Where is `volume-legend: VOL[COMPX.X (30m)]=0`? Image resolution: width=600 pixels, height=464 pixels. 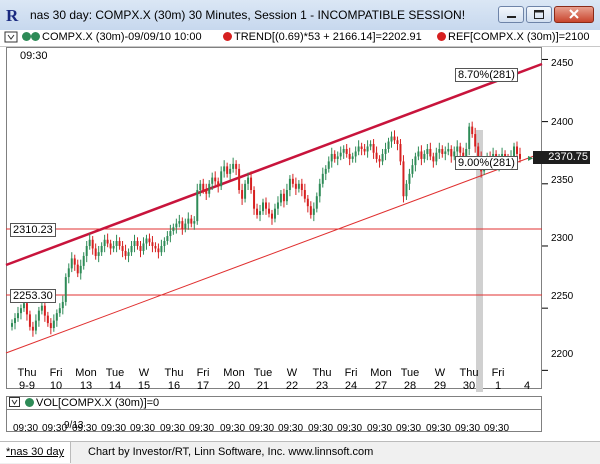 volume-legend: VOL[COMPX.X (30m)]=0 is located at coordinates (92, 403).